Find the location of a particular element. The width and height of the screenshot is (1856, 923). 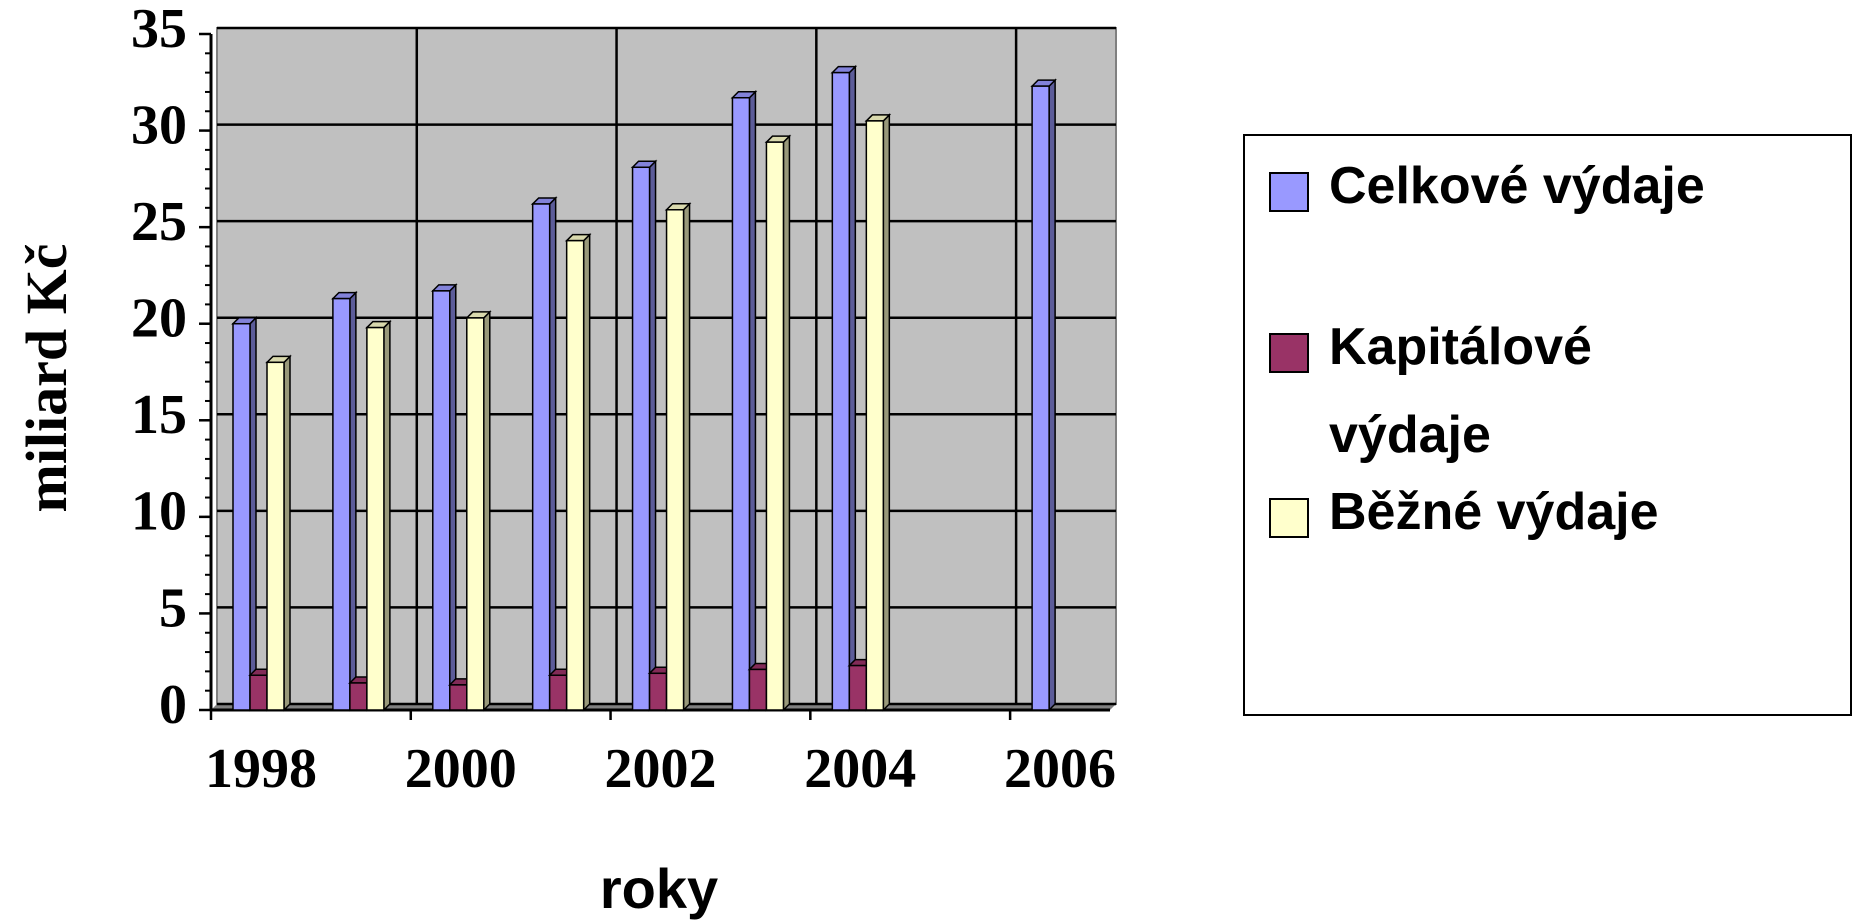

x-tick-label: 2000 is located at coordinates (461, 769).